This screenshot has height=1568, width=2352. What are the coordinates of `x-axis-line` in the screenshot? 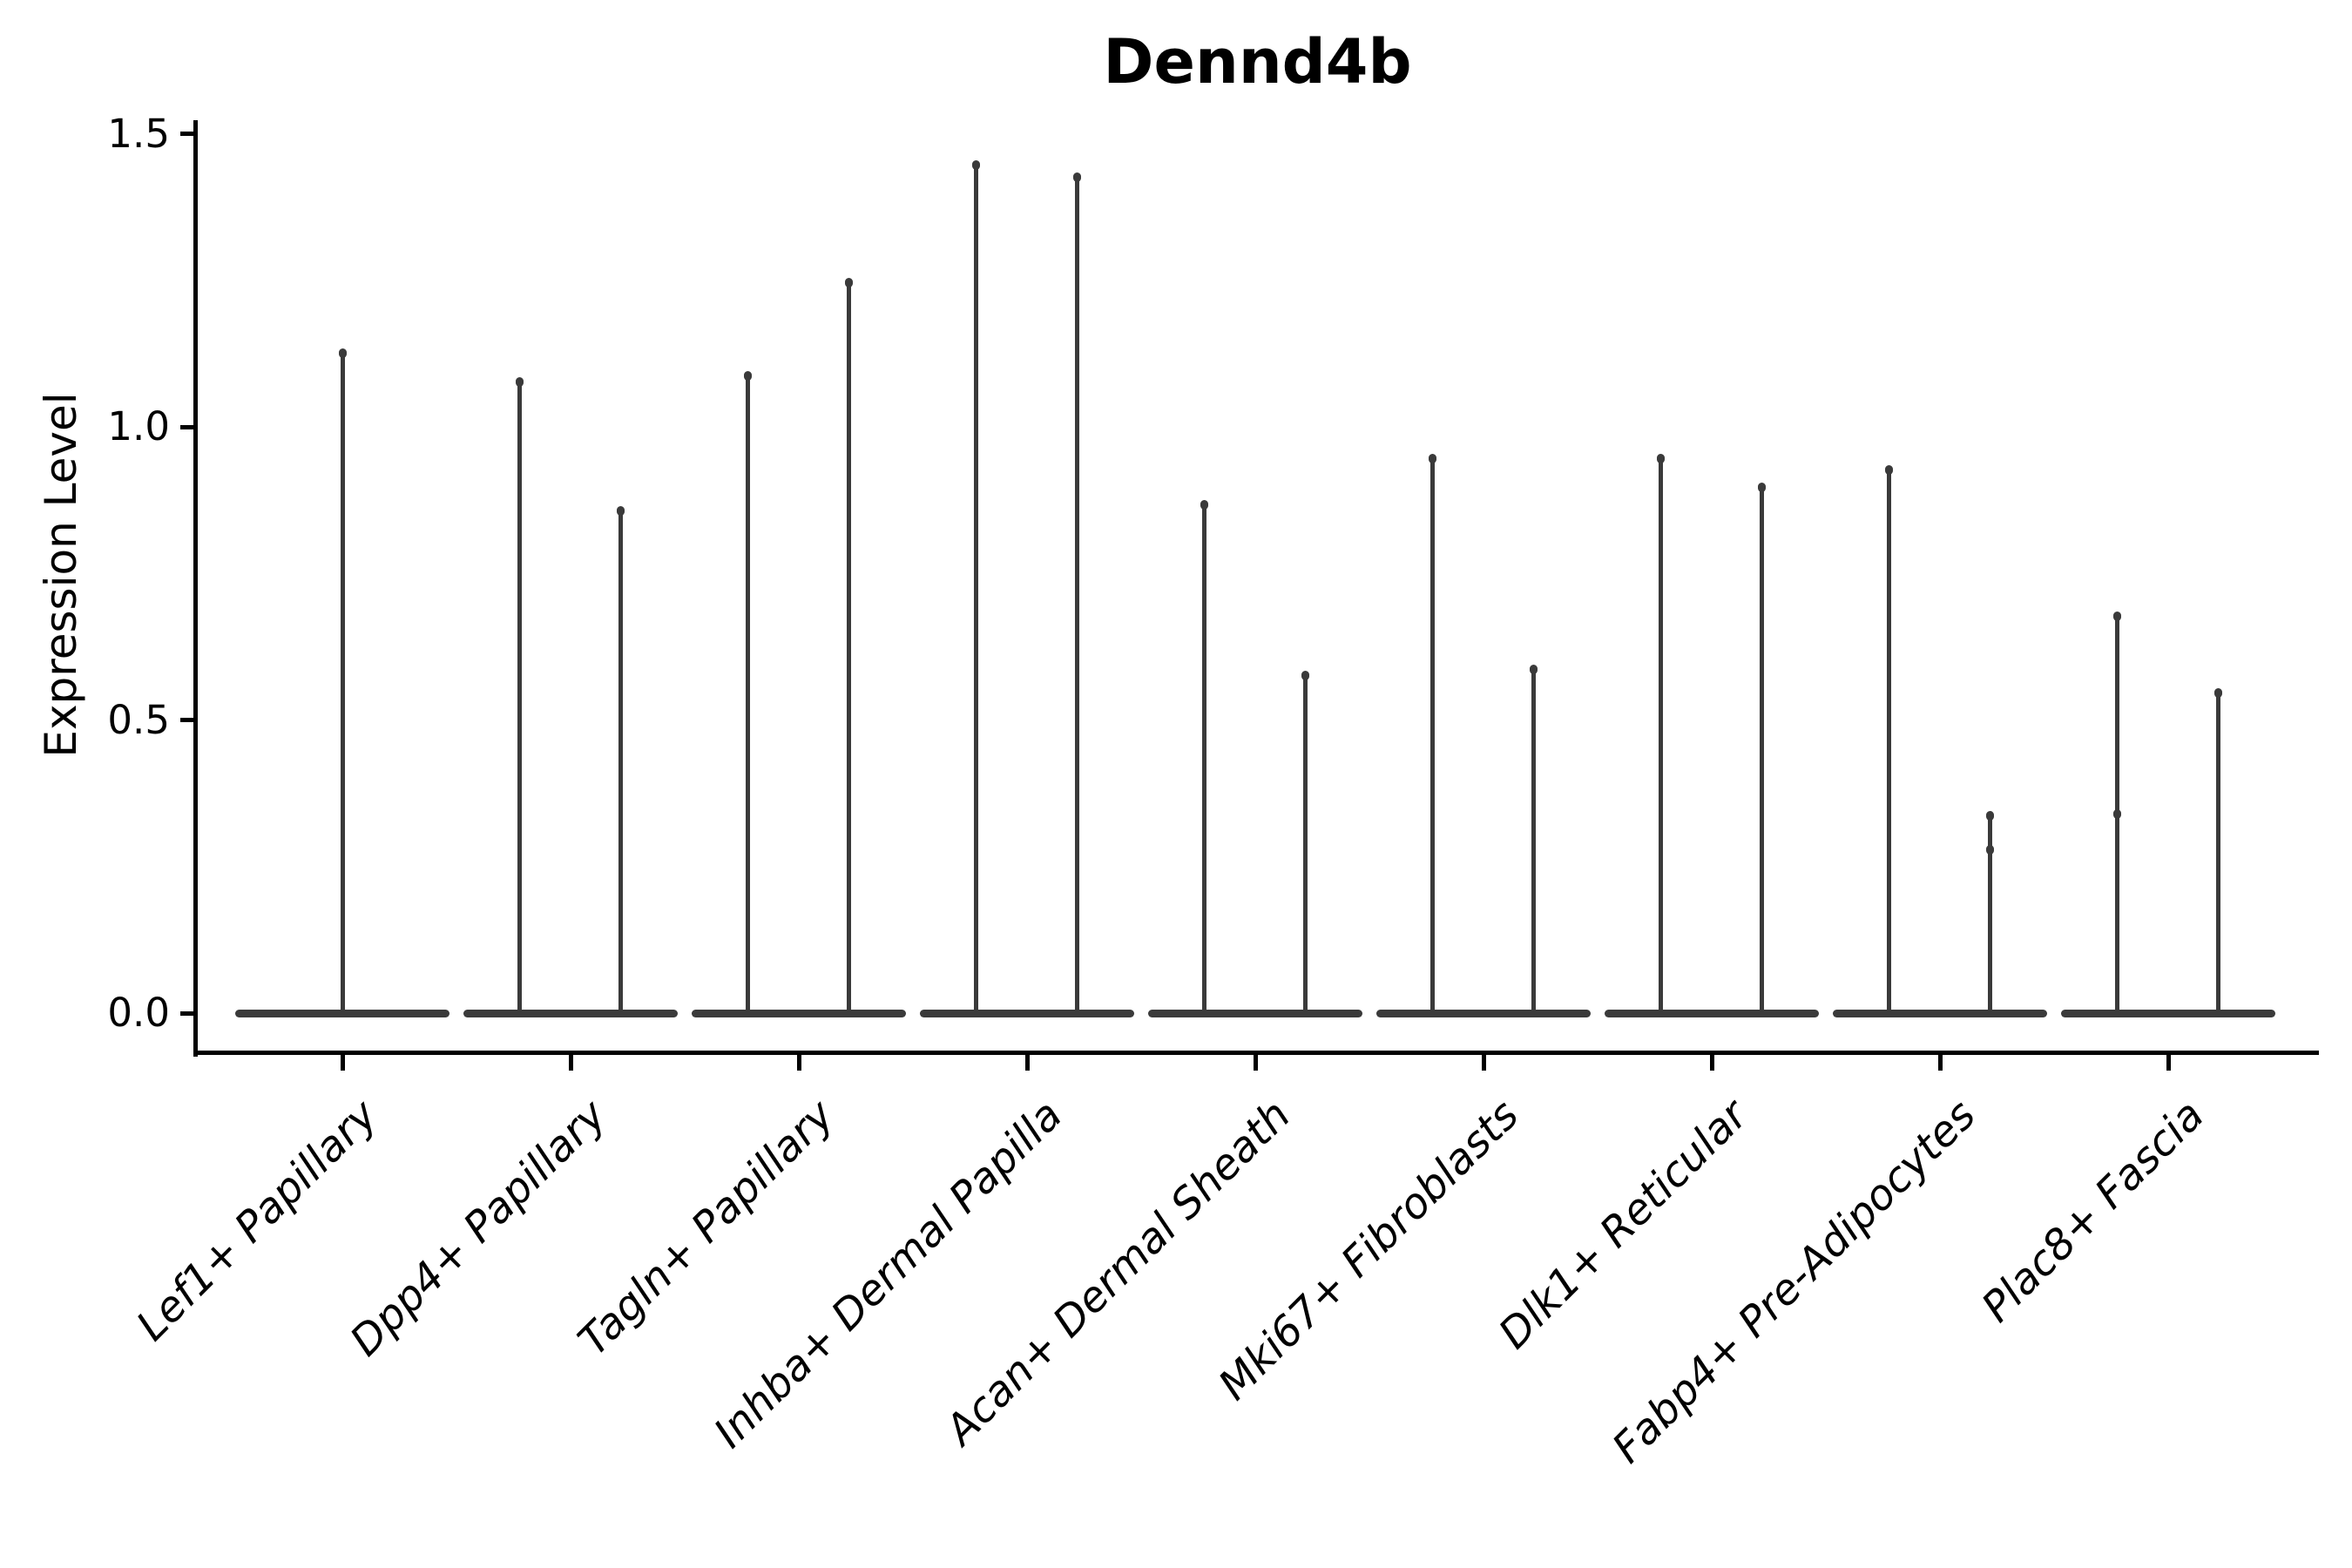 It's located at (1256, 1053).